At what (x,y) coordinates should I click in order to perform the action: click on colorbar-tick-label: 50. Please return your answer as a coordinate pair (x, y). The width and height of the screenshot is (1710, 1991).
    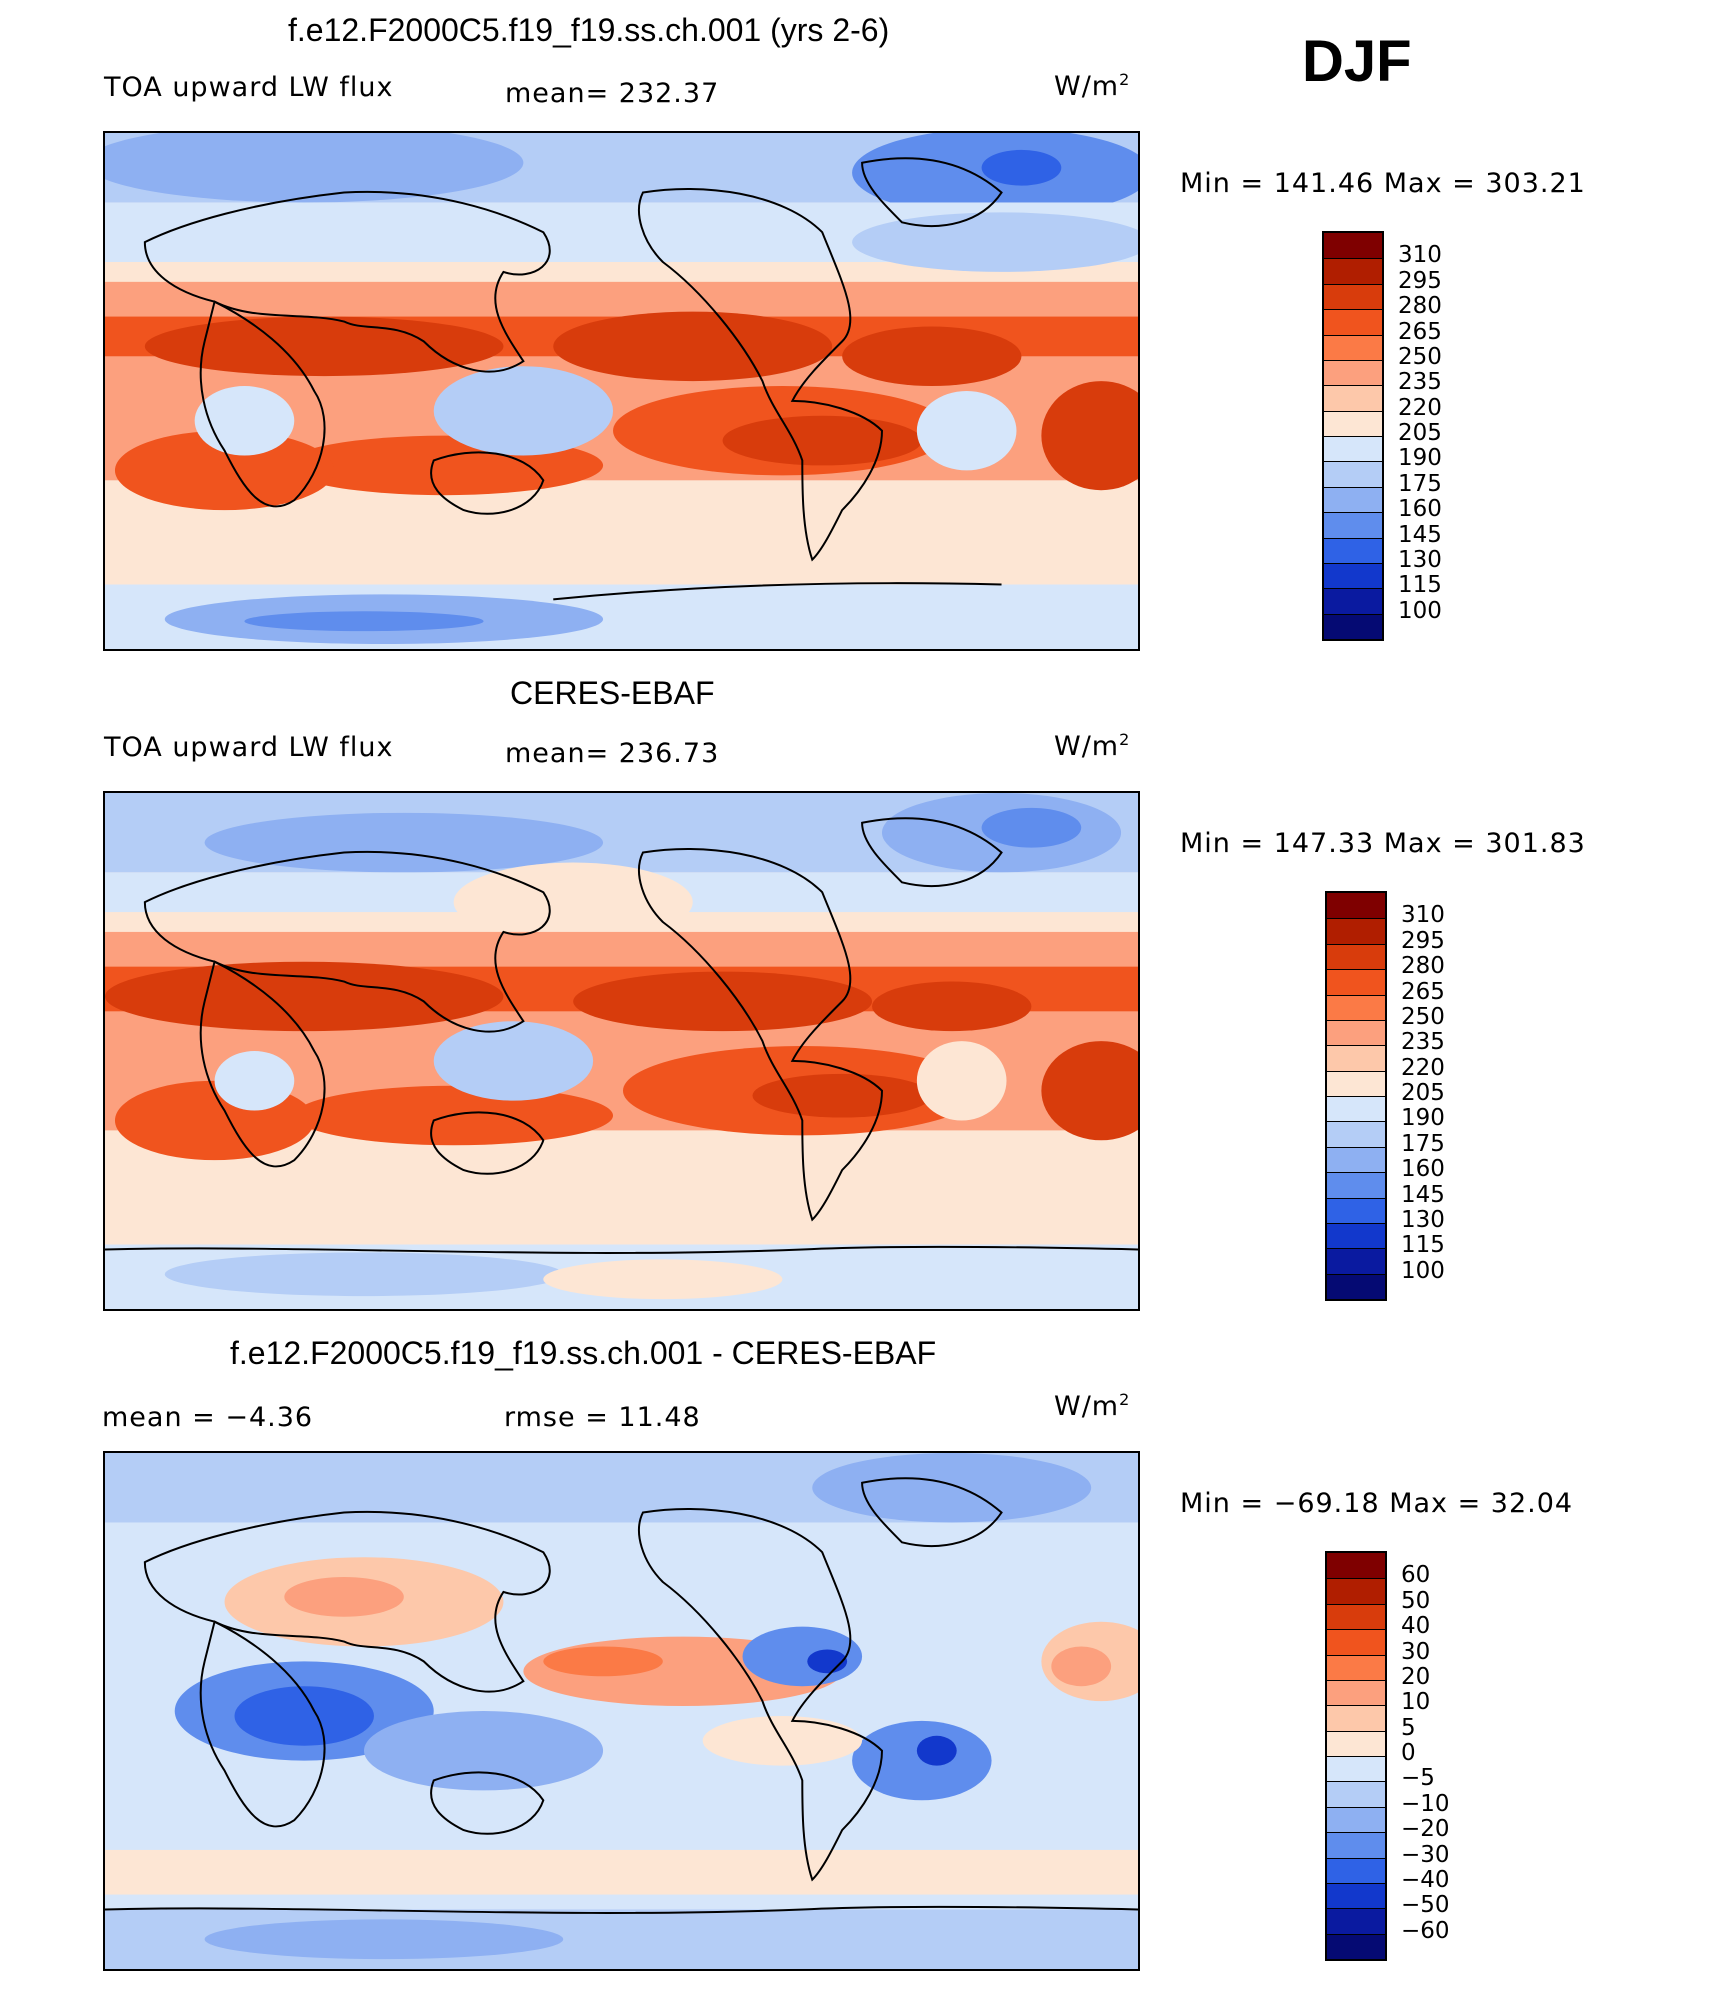
    Looking at the image, I should click on (1416, 1600).